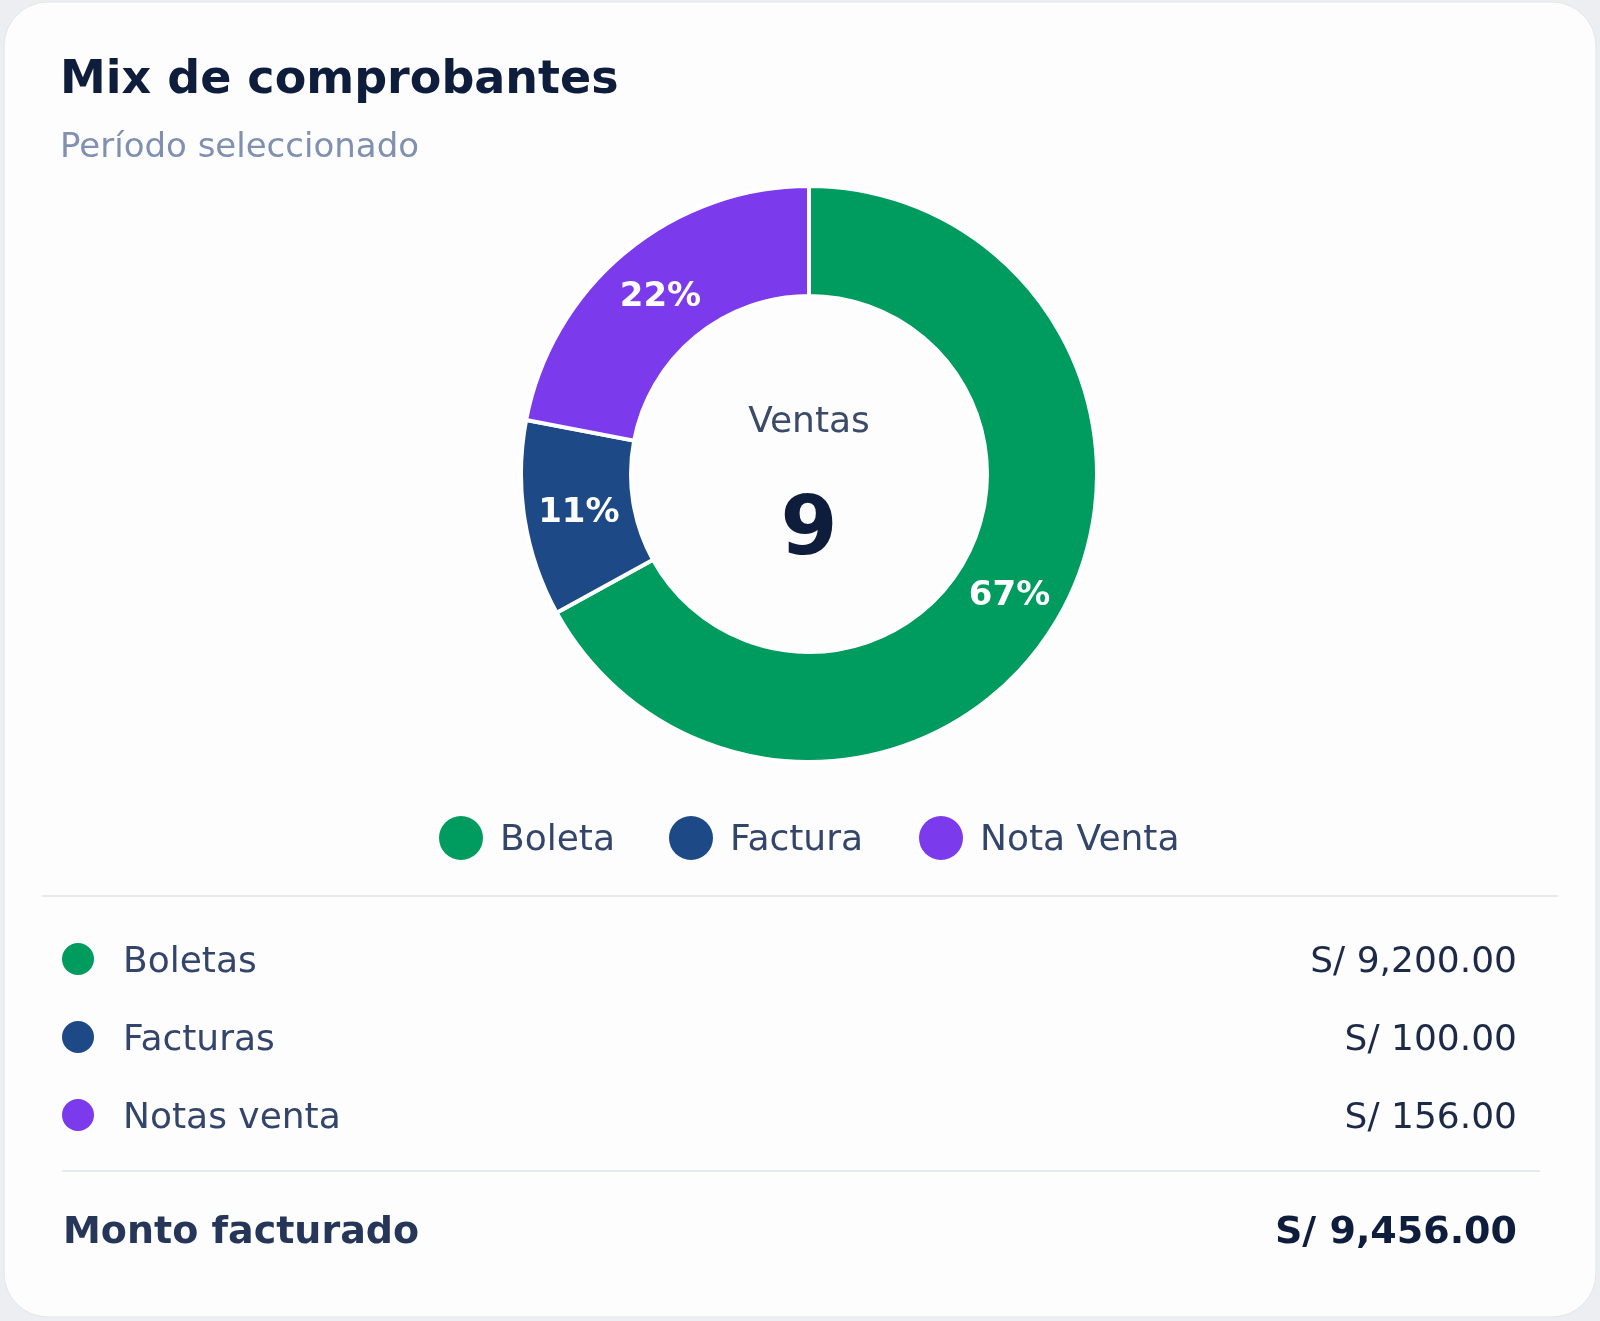 The image size is (1600, 1321). I want to click on text: S/ 9,456.00, so click(1396, 1230).